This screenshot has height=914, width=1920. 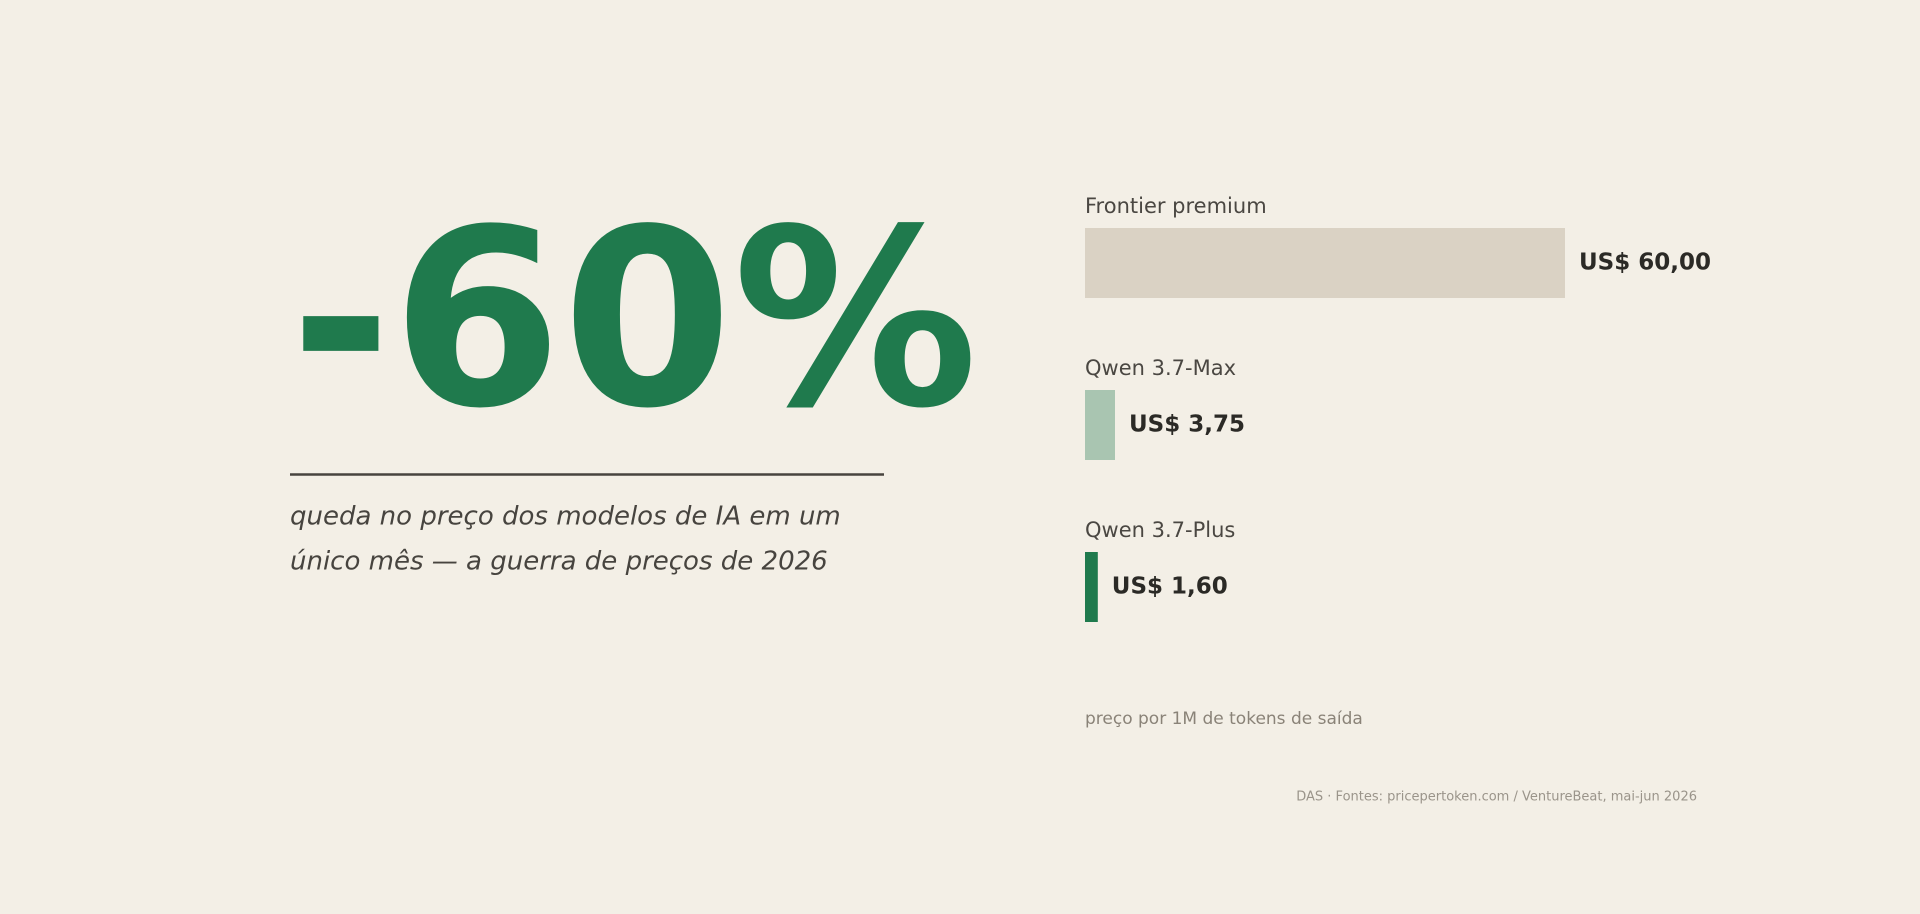 I want to click on value-label: US$ 1,60, so click(x=1170, y=587).